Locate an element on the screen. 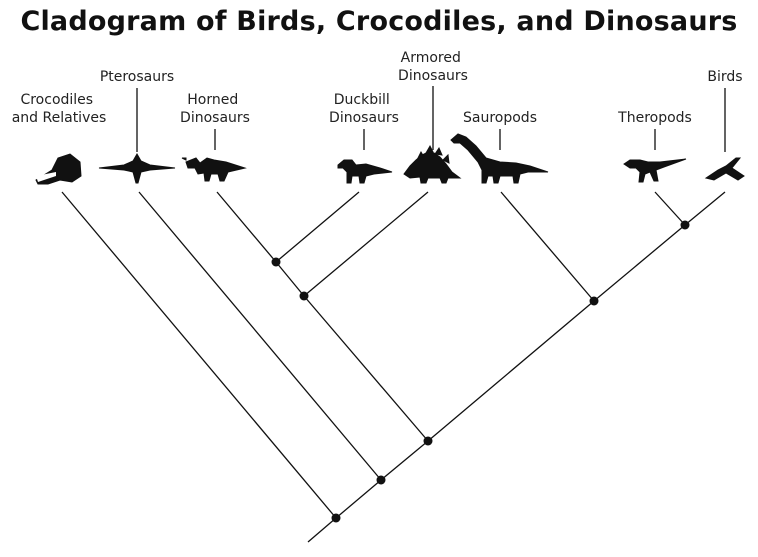  node-horned-duckbill is located at coordinates (276, 262).